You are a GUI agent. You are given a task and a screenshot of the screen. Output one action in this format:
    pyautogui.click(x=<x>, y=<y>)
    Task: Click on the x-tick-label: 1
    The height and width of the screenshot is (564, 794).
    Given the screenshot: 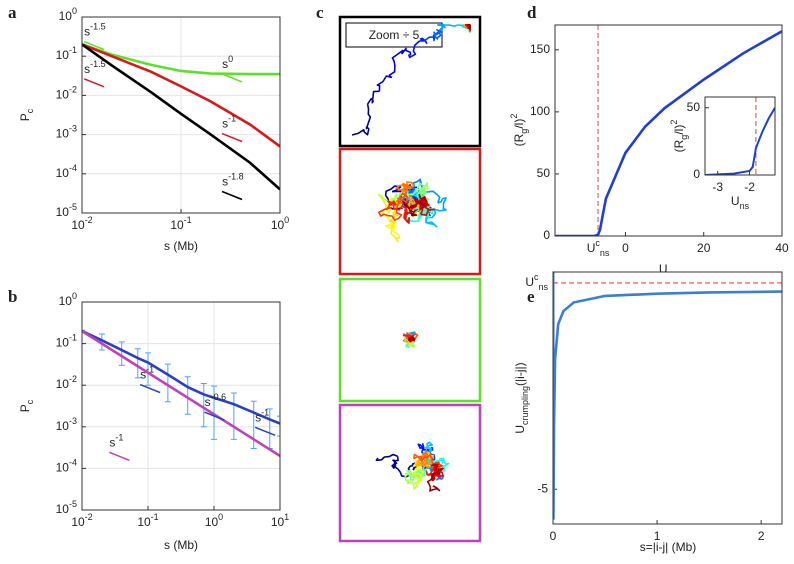 What is the action you would take?
    pyautogui.click(x=657, y=536)
    